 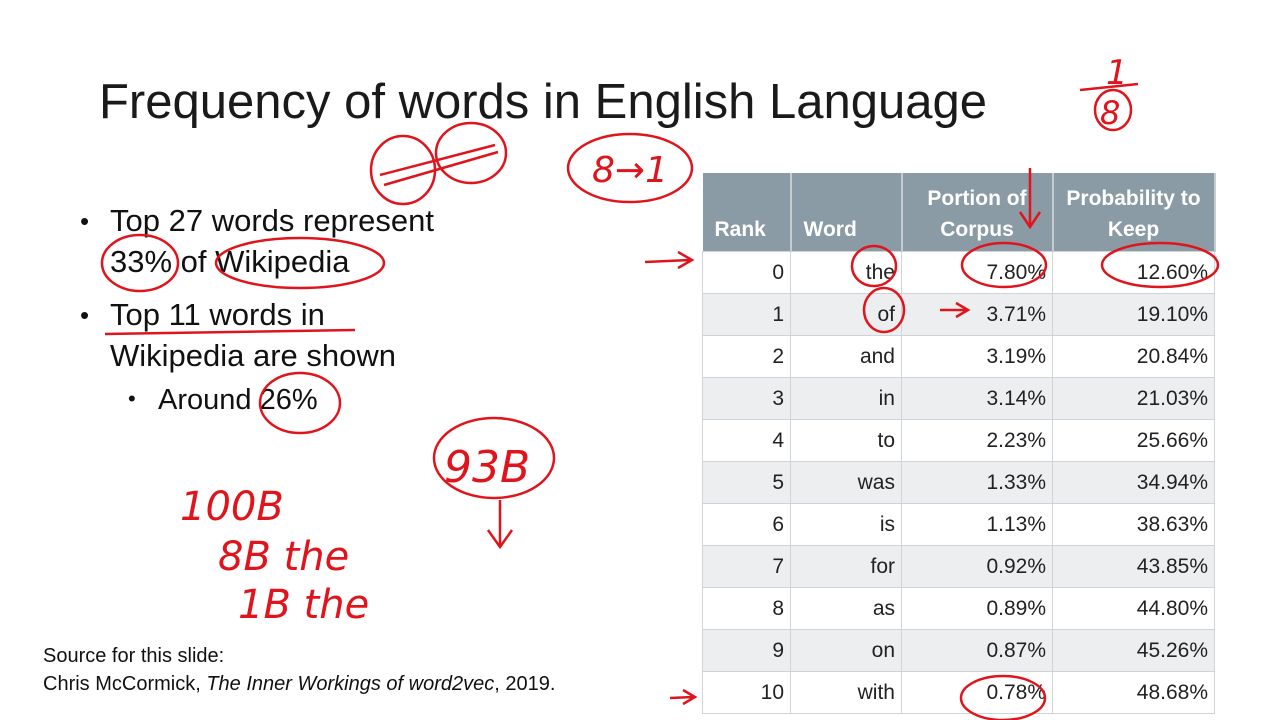 I want to click on handwriting: 1B the, so click(x=303, y=605).